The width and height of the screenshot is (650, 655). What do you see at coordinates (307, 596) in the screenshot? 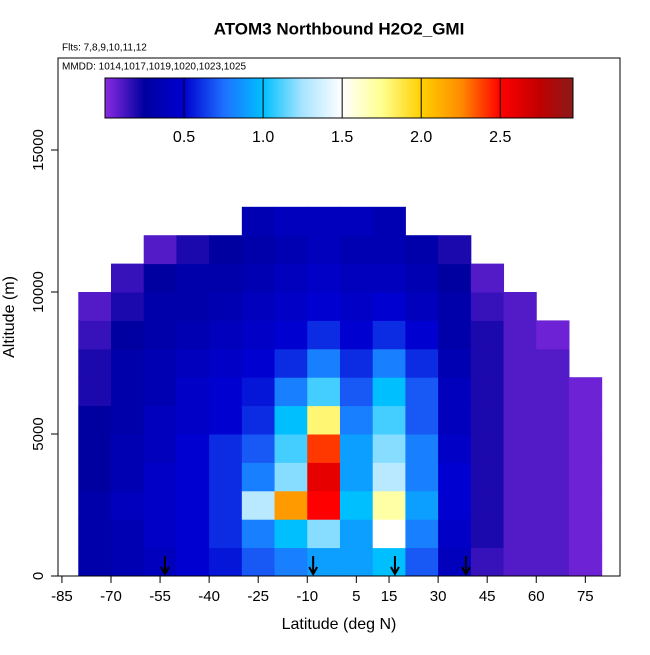
I see `x-tick-label: -10` at bounding box center [307, 596].